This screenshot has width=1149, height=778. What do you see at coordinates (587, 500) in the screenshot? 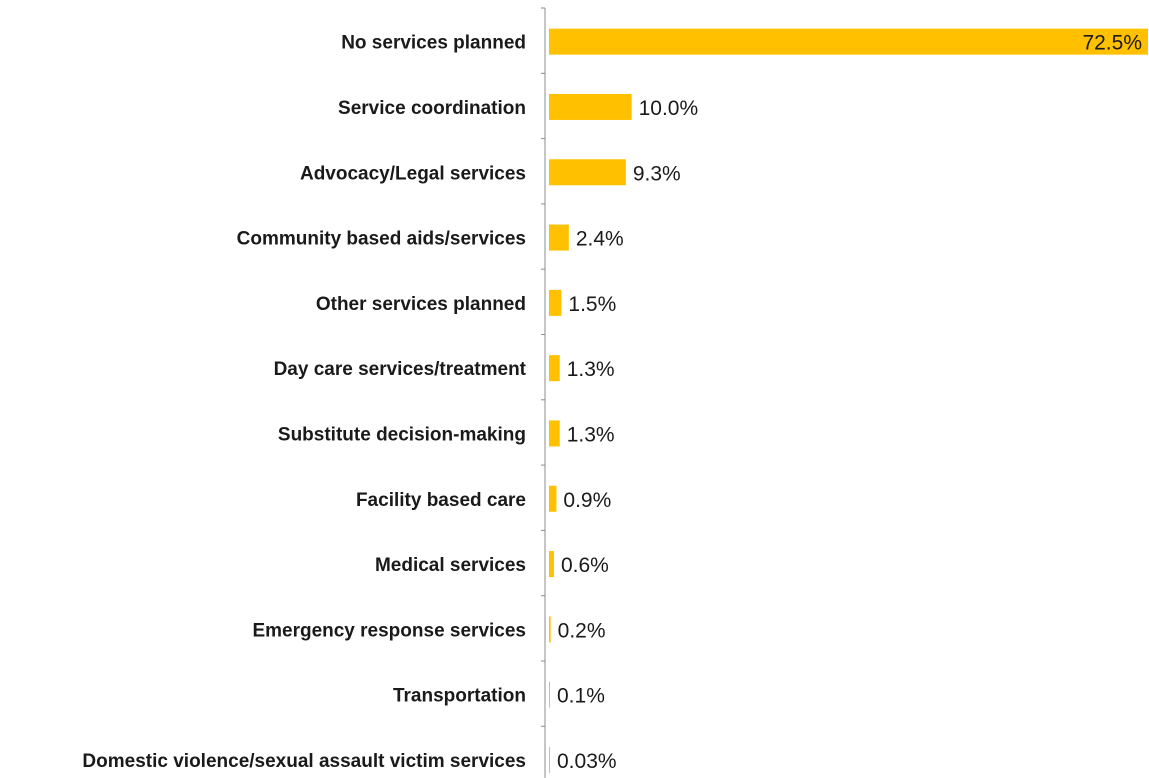
I see `value-label: 0.9%` at bounding box center [587, 500].